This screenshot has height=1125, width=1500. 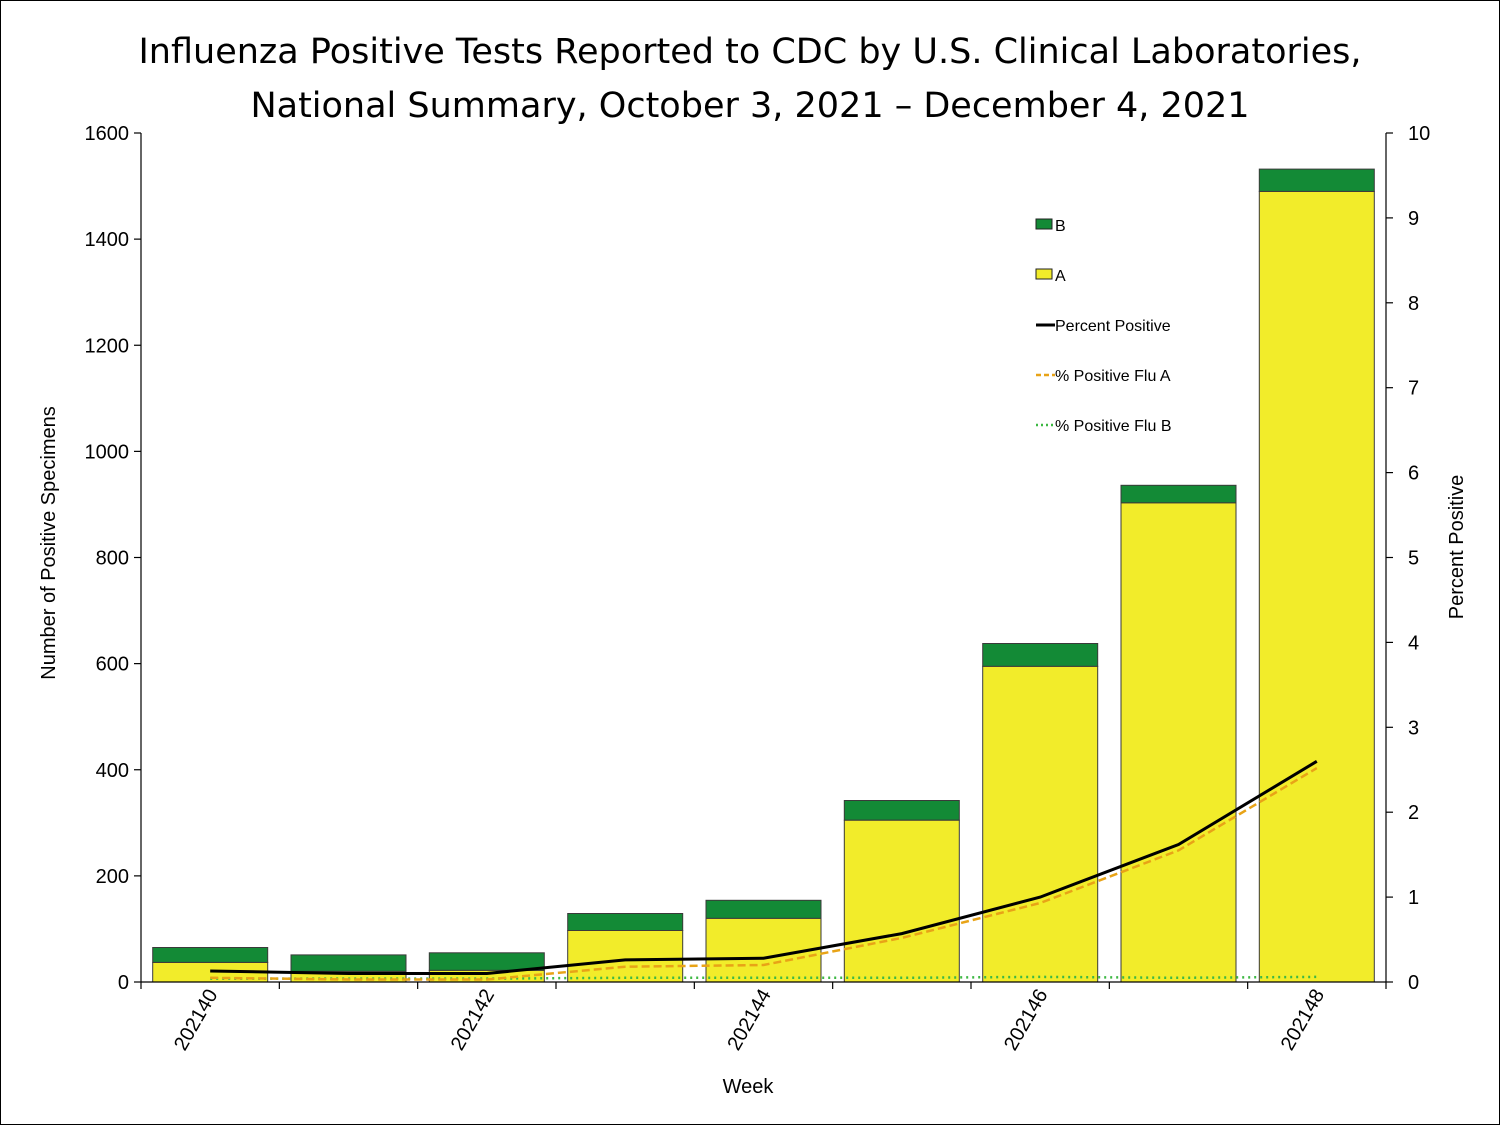 I want to click on y2-tick-label-6: 6, so click(x=1413, y=474).